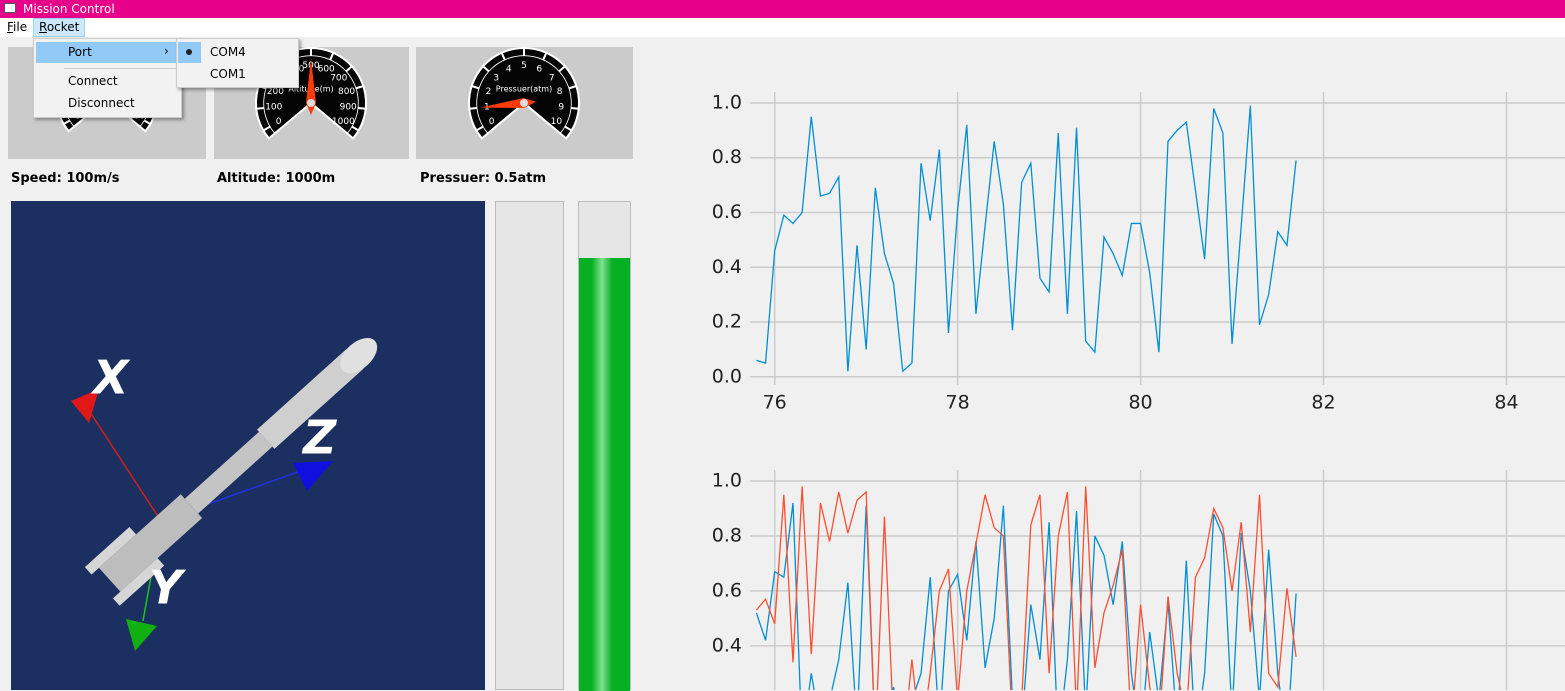 The width and height of the screenshot is (1565, 691). Describe the element at coordinates (273, 107) in the screenshot. I see `gauge-tick-label: 100` at that location.